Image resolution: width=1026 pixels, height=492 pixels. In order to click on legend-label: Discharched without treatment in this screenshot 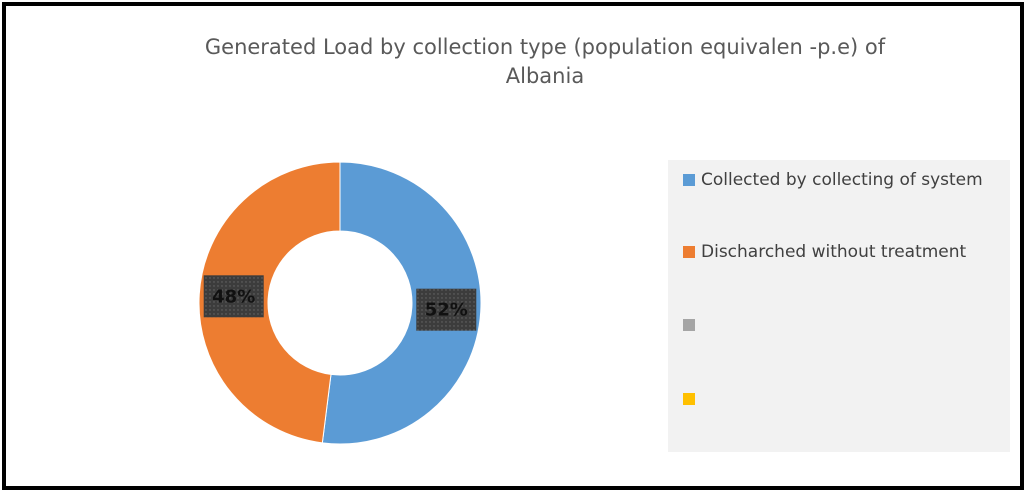, I will do `click(834, 252)`.